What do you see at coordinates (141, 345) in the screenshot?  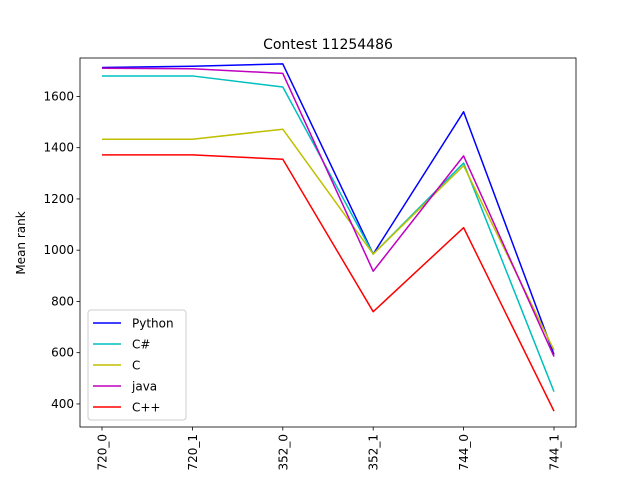 I see `legend-label: C#` at bounding box center [141, 345].